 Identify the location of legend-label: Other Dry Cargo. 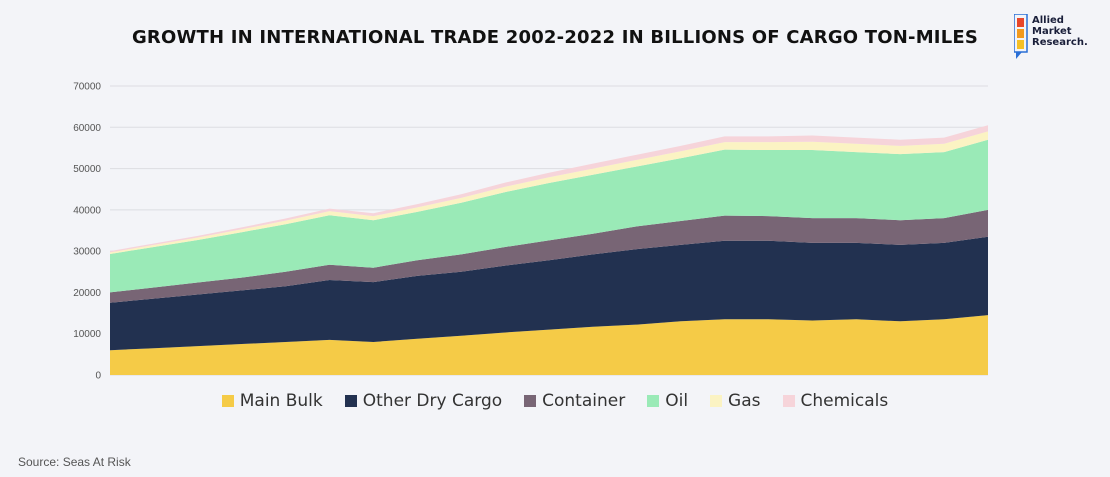
(432, 401).